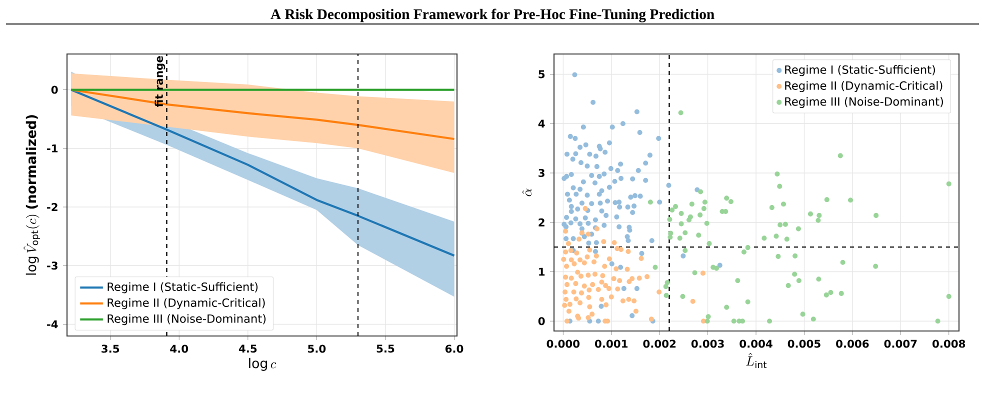  I want to click on y-tick-label: -1, so click(52, 148).